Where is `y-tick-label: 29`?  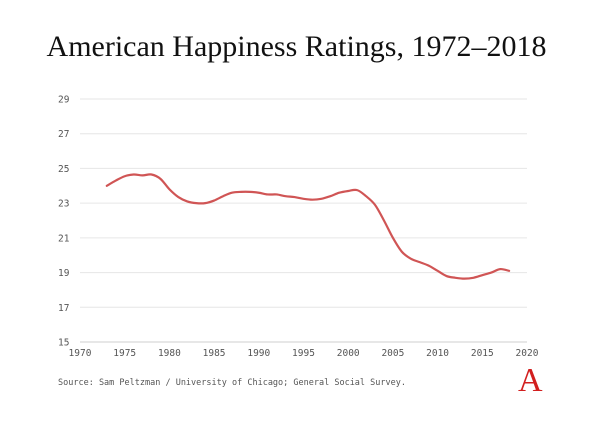
y-tick-label: 29 is located at coordinates (64, 100).